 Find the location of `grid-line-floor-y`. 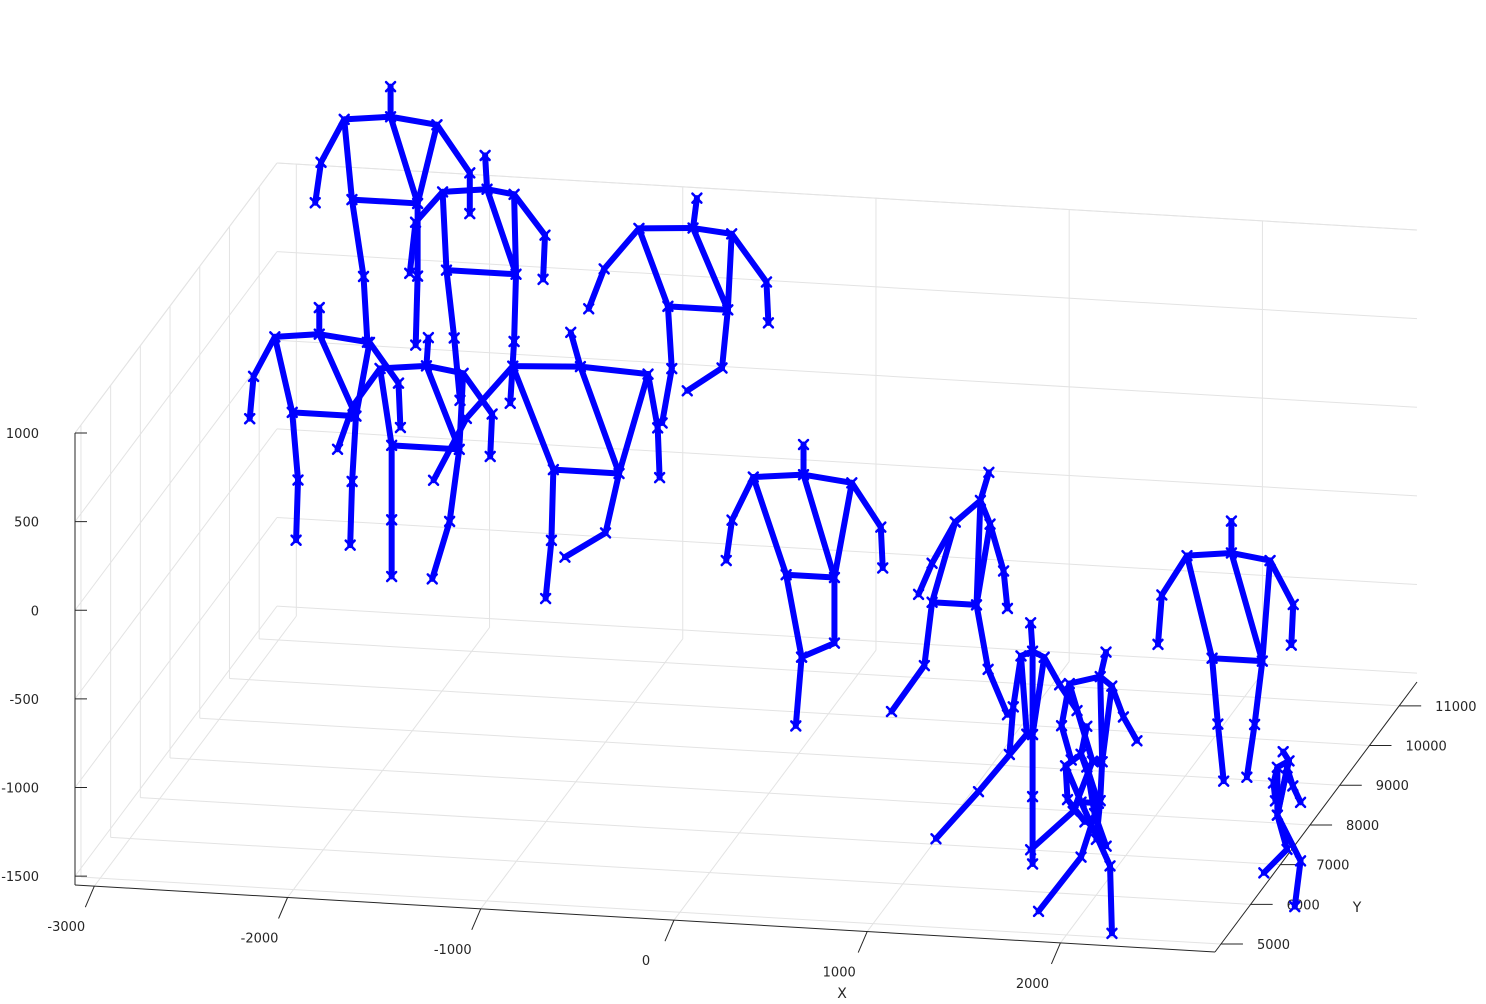

grid-line-floor-y is located at coordinates (740, 791).